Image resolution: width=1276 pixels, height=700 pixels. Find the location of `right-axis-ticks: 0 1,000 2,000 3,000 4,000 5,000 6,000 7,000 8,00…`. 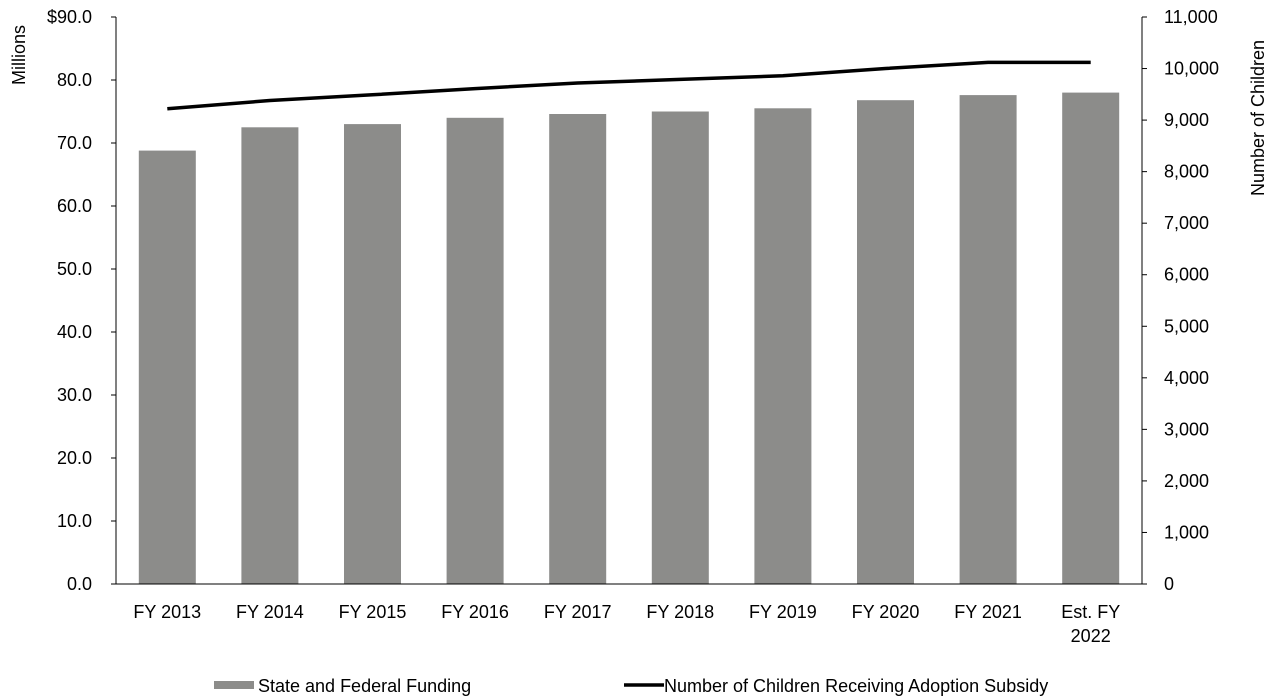

right-axis-ticks: 0 1,000 2,000 3,000 4,000 5,000 6,000 7,000 8,00… is located at coordinates (1180, 300).